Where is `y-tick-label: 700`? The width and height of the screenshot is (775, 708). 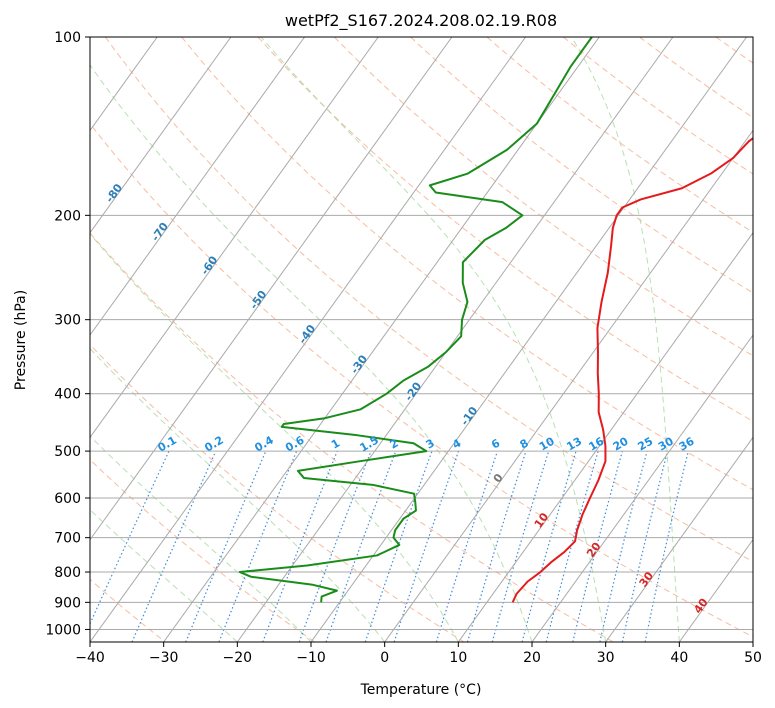
y-tick-label: 700 is located at coordinates (67, 539).